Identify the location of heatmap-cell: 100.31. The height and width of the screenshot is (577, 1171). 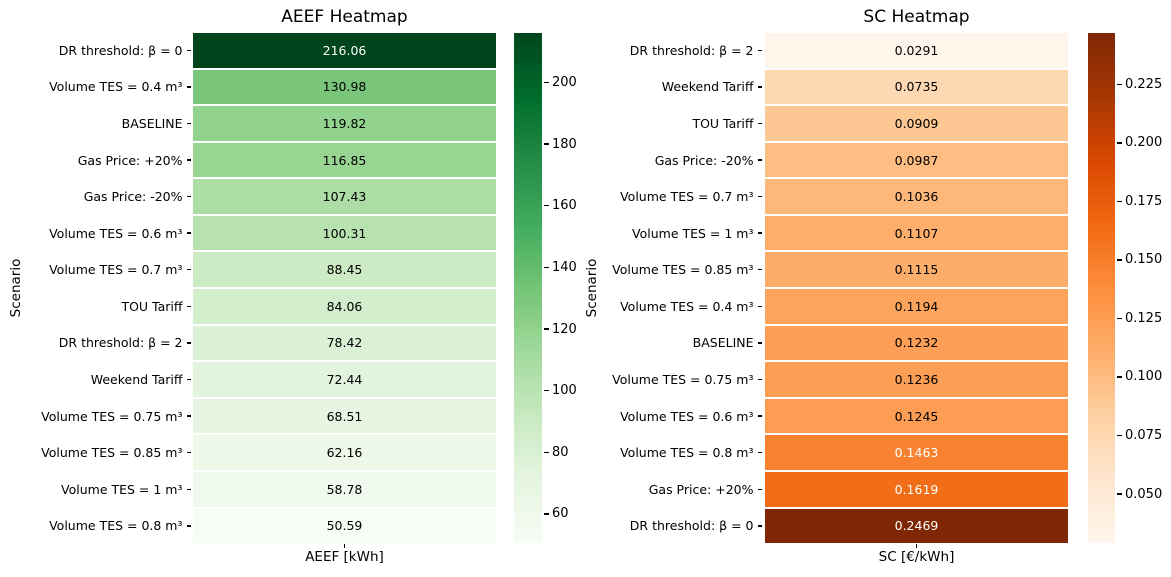
(344, 233).